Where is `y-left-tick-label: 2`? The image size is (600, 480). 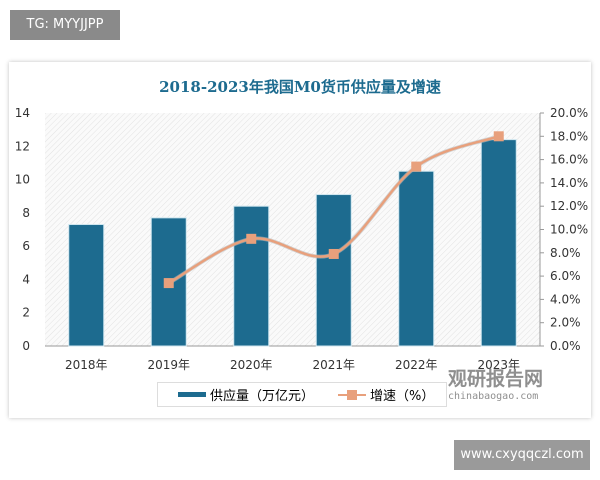
y-left-tick-label: 2 is located at coordinates (26, 313).